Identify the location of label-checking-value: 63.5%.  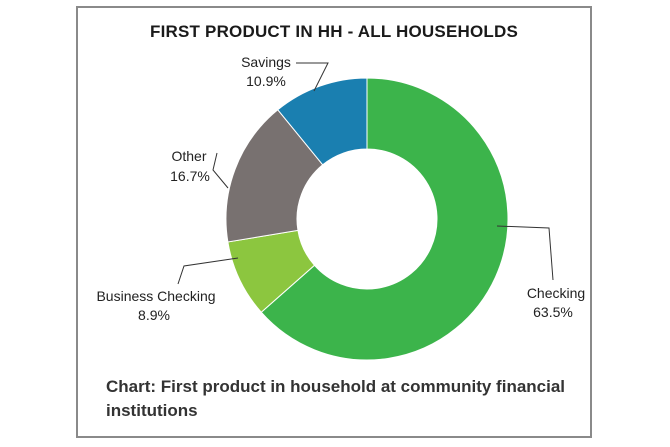
(553, 312).